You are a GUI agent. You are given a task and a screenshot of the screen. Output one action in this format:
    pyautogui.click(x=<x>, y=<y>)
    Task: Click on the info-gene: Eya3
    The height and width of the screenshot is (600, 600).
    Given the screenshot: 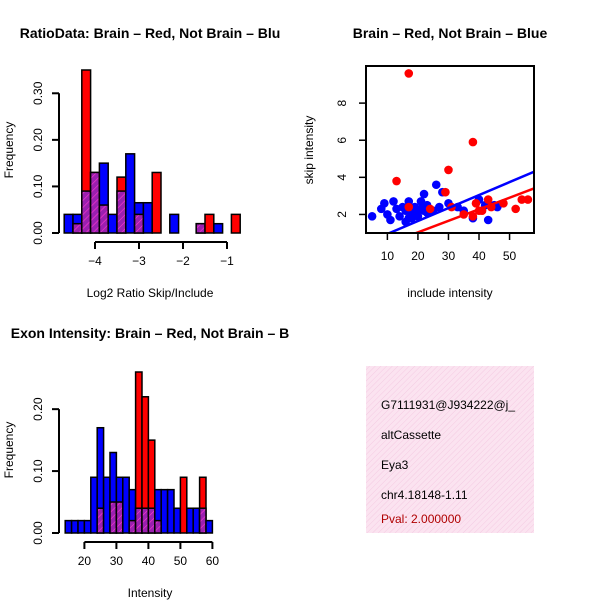 What is the action you would take?
    pyautogui.click(x=395, y=465)
    